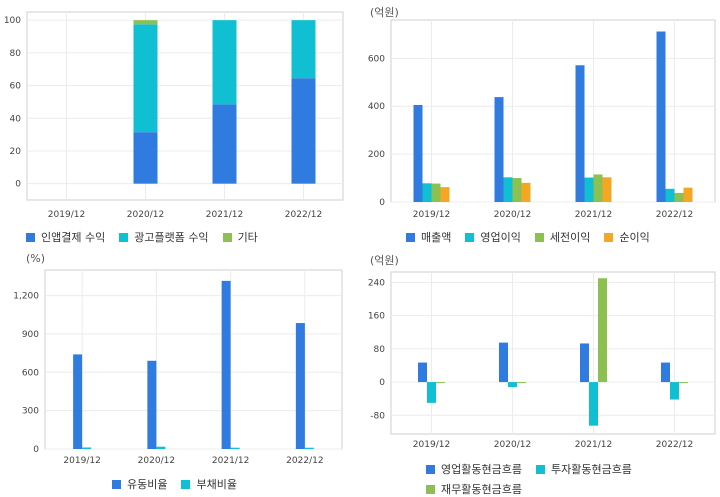  Describe the element at coordinates (73, 237) in the screenshot. I see `legend-label: 인앱결제 수익` at that location.